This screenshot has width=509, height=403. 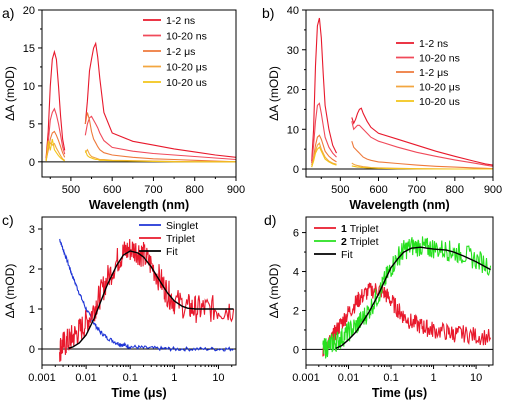 What do you see at coordinates (32, 230) in the screenshot?
I see `y-tick-label: 3` at bounding box center [32, 230].